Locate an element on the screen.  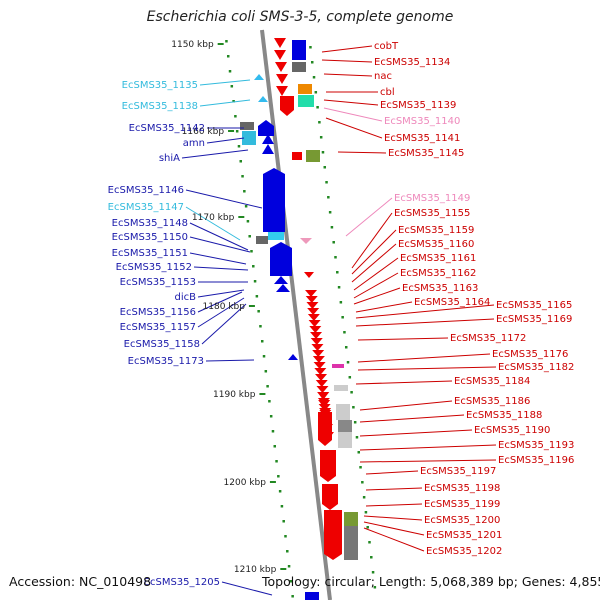
gene-label-right: EcSMS35_1161 is located at coordinates (438, 258).